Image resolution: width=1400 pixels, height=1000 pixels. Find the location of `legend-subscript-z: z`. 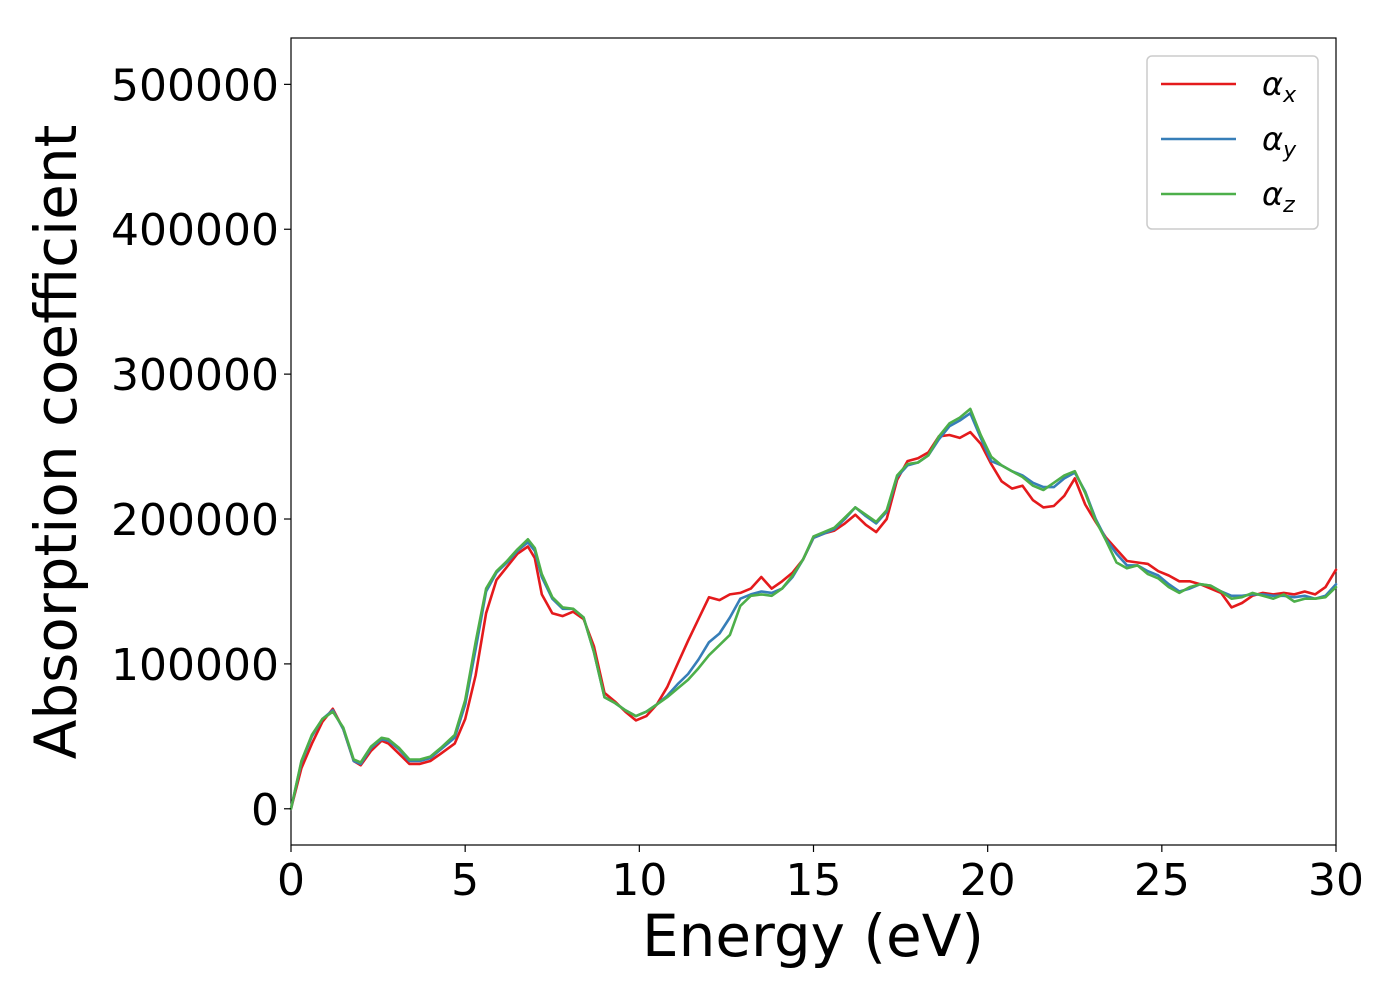

legend-subscript-z: z is located at coordinates (1288, 205).